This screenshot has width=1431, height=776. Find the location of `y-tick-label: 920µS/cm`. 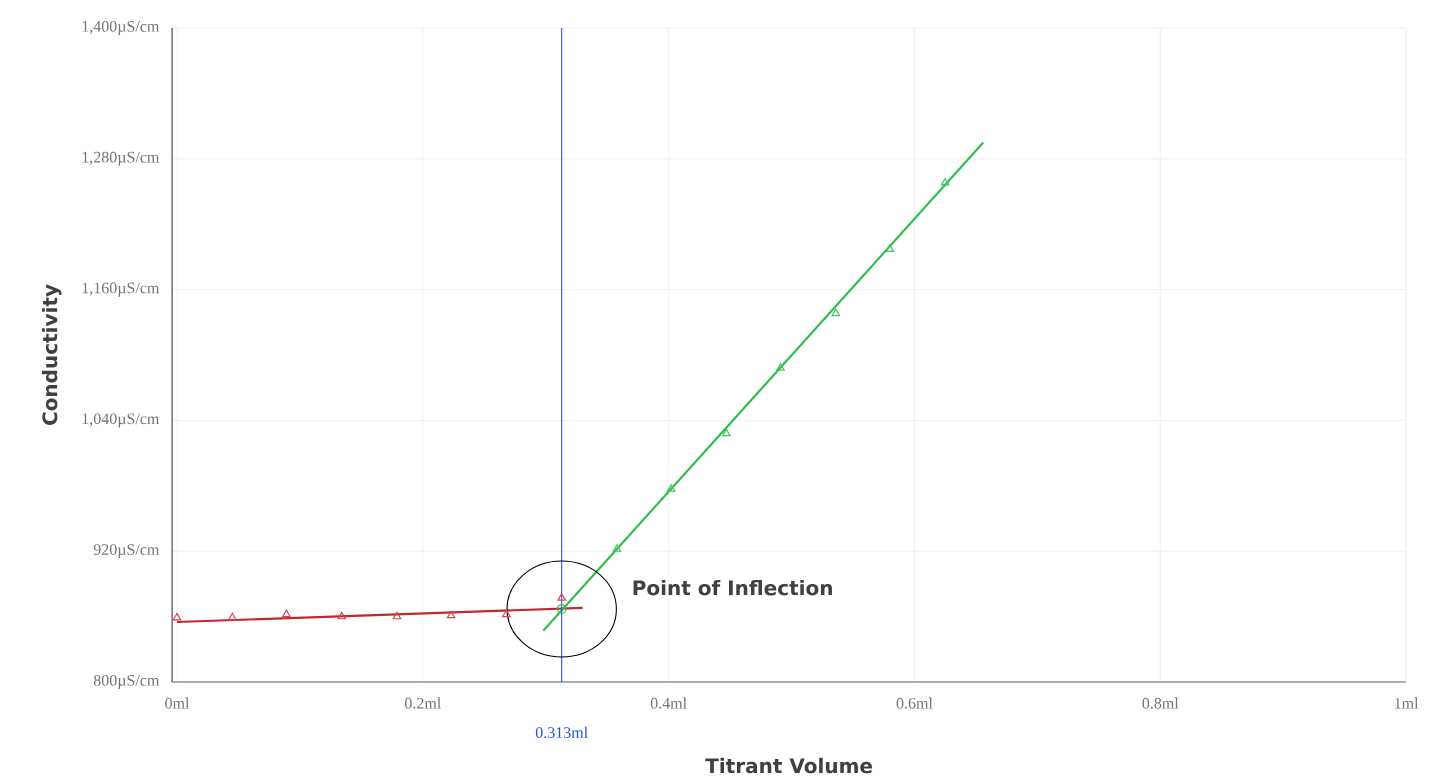

y-tick-label: 920µS/cm is located at coordinates (126, 551).